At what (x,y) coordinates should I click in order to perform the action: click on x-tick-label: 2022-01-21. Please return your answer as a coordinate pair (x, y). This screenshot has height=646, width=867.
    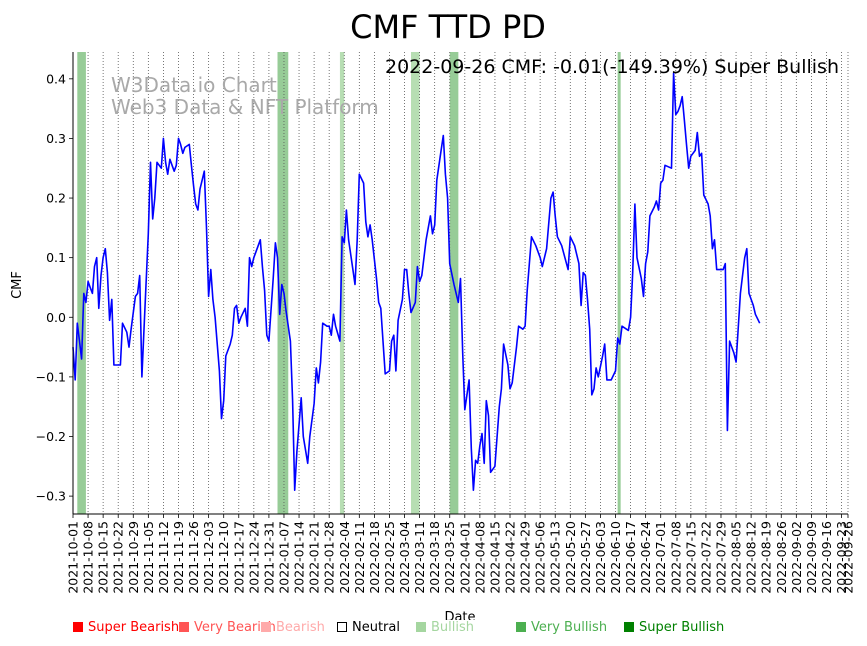
    Looking at the image, I should click on (314, 557).